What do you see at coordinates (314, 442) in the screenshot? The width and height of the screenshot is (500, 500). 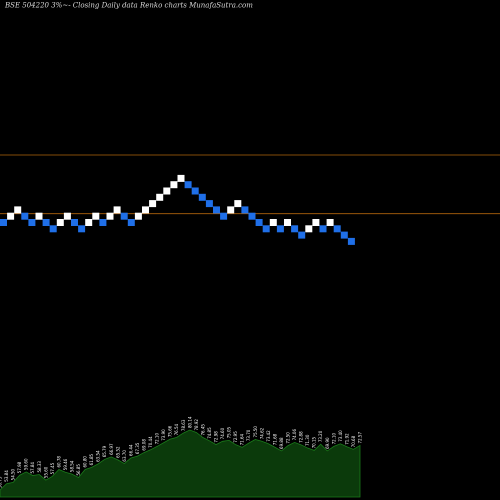 I see `volume-value-label: 70.15` at bounding box center [314, 442].